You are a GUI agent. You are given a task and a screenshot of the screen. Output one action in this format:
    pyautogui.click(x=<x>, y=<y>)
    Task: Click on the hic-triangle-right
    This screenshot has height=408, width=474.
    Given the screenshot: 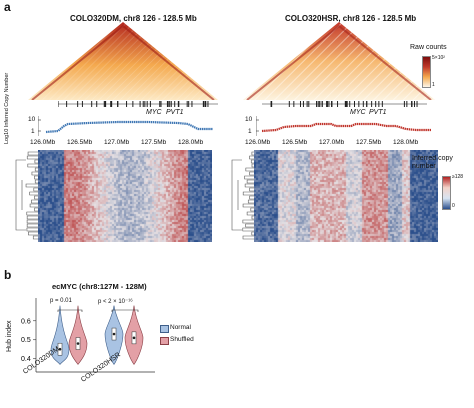 What is the action you would take?
    pyautogui.click(x=339, y=61)
    